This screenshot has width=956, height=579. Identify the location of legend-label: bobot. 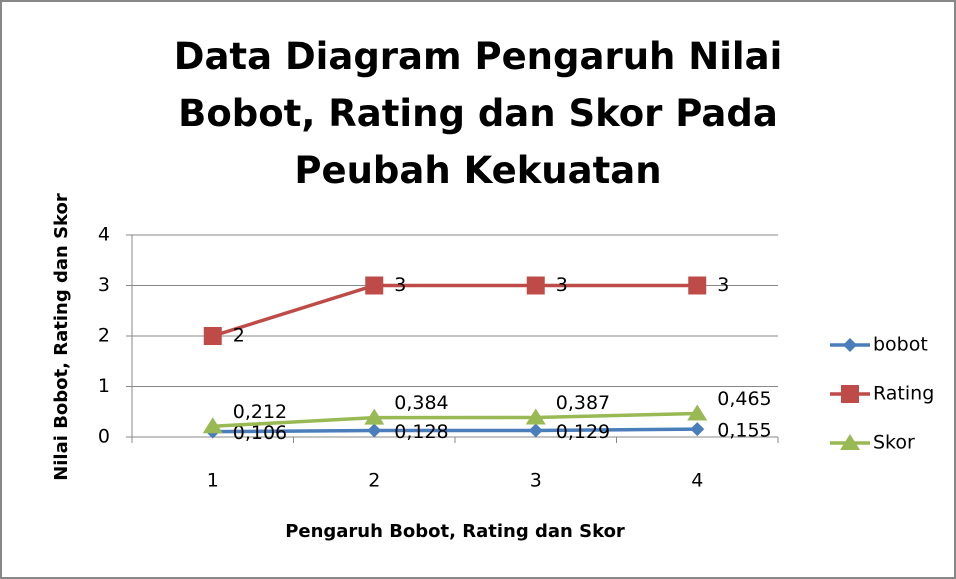
(900, 345).